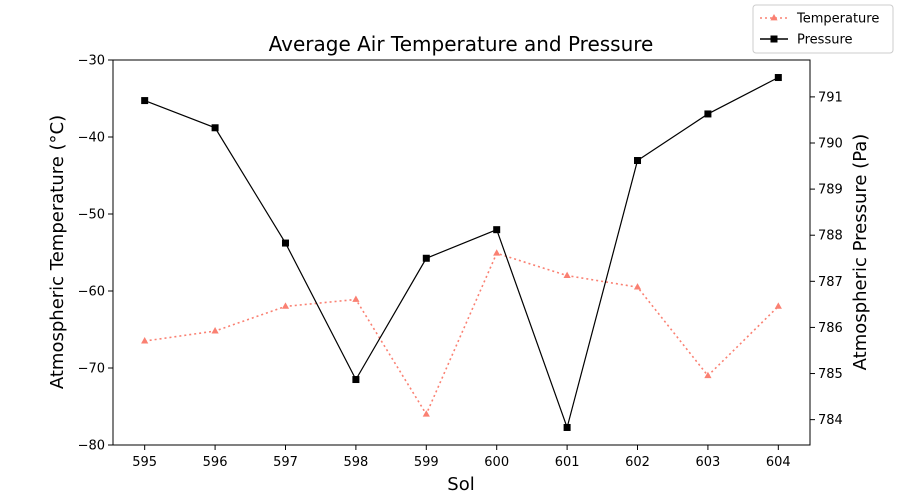 The image size is (900, 500). I want to click on left-y-tick-label: −70, so click(91, 369).